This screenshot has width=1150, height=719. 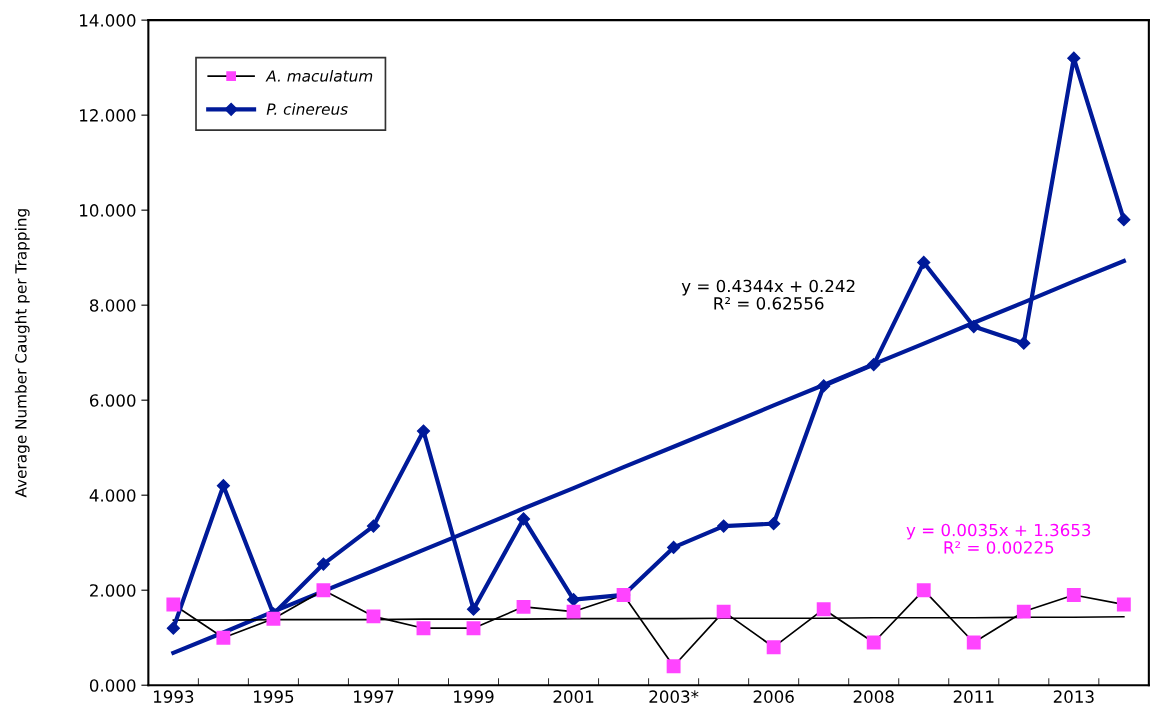 What do you see at coordinates (319, 75) in the screenshot?
I see `legend-label: A. maculatum` at bounding box center [319, 75].